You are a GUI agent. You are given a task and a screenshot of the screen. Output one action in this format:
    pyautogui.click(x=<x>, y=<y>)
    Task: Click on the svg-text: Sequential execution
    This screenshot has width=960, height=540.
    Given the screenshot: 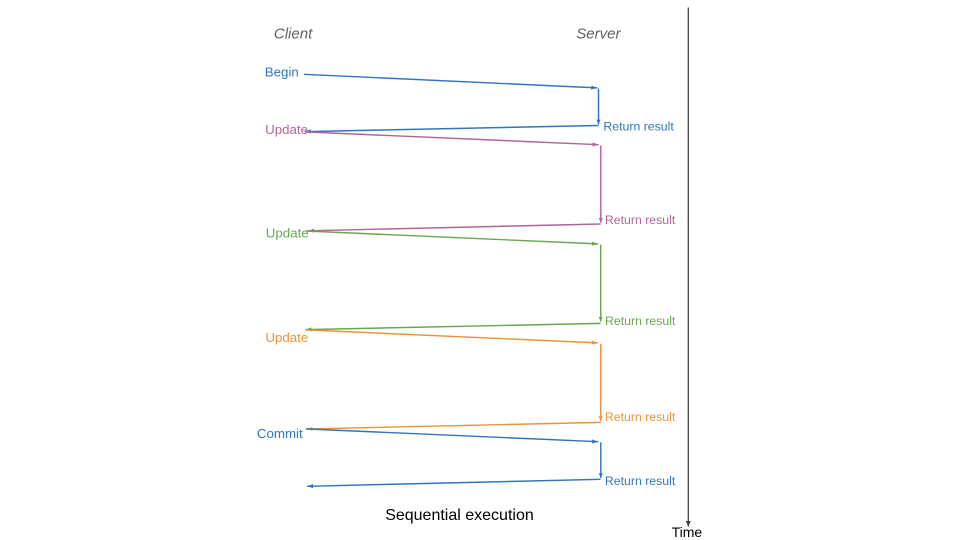 What is the action you would take?
    pyautogui.click(x=459, y=515)
    